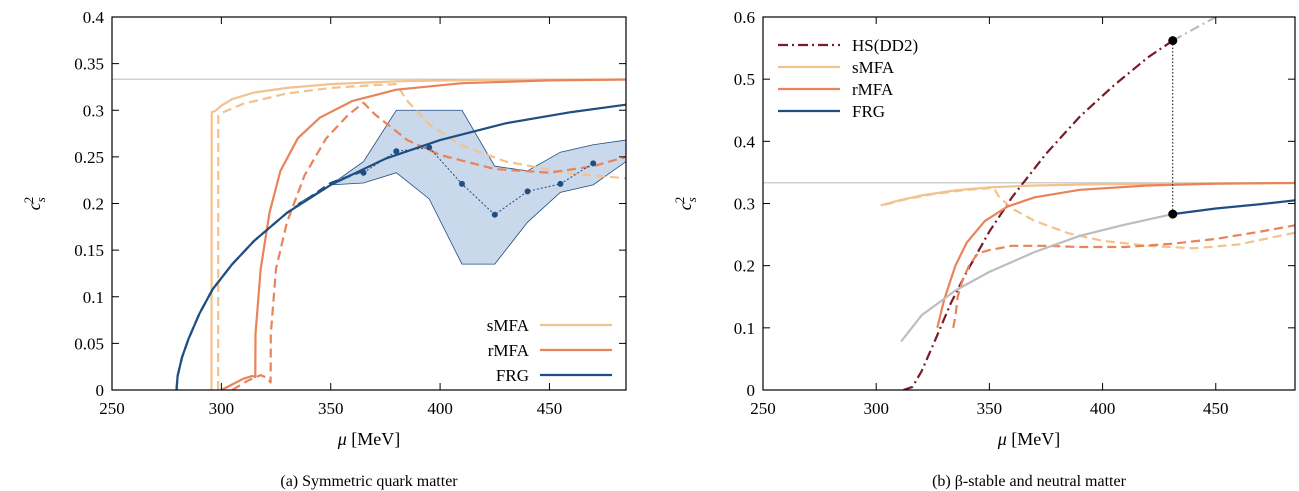 The image size is (1299, 491). I want to click on frg-error-band, so click(461, 187).